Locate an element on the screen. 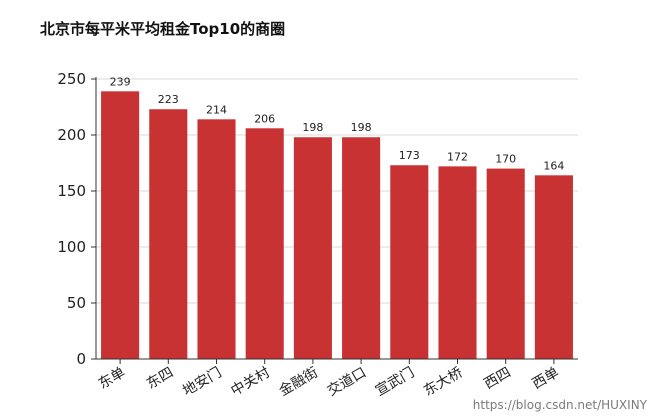 The image size is (657, 420). x-tick-label: 交道口 is located at coordinates (346, 382).